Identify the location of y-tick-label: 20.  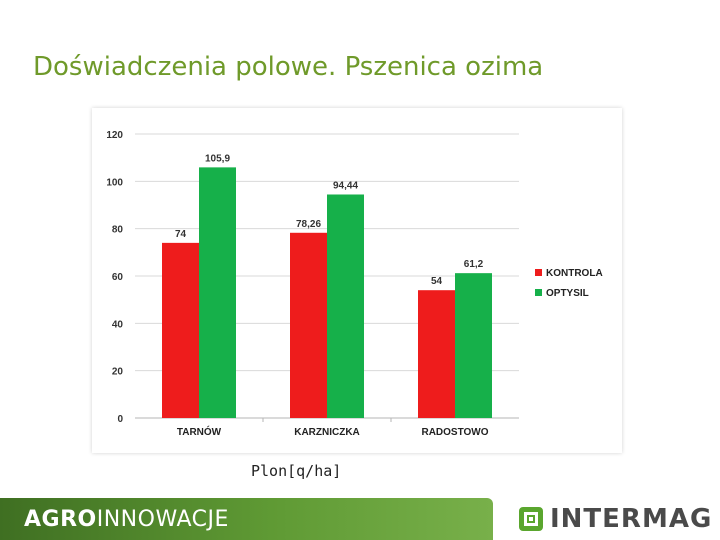
(118, 372).